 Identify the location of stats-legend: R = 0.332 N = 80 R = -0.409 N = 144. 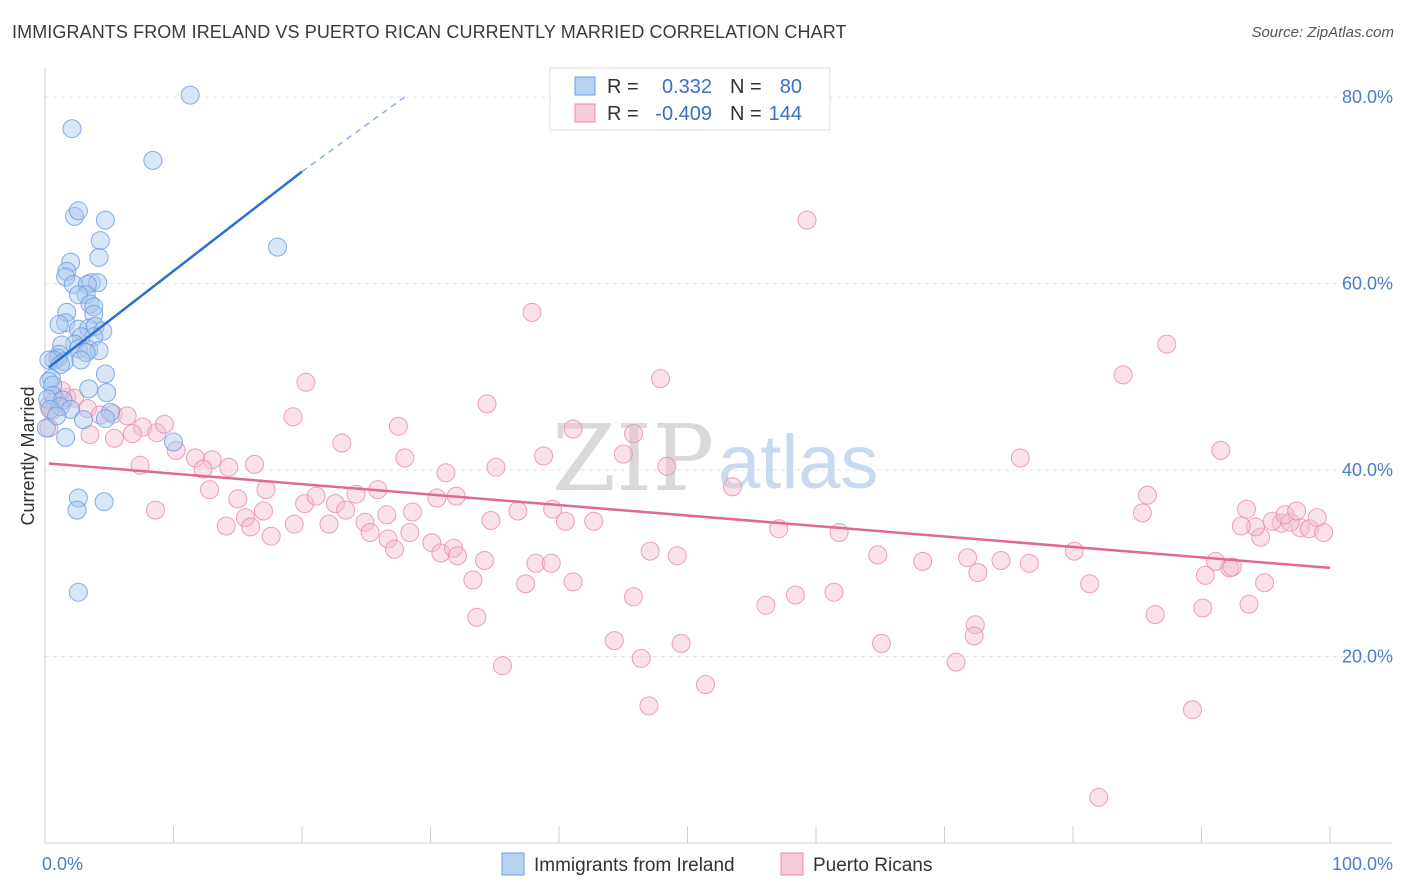
(690, 99).